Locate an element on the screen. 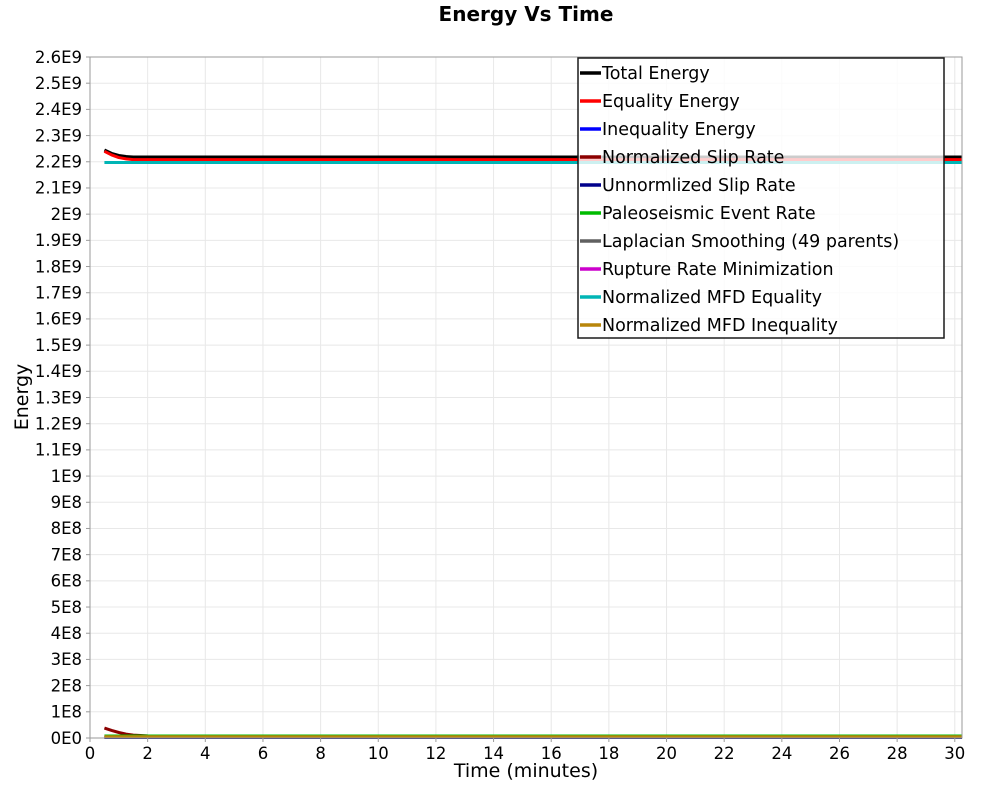 This screenshot has width=1000, height=800. y-tick-label: 1.3E9 is located at coordinates (58, 397).